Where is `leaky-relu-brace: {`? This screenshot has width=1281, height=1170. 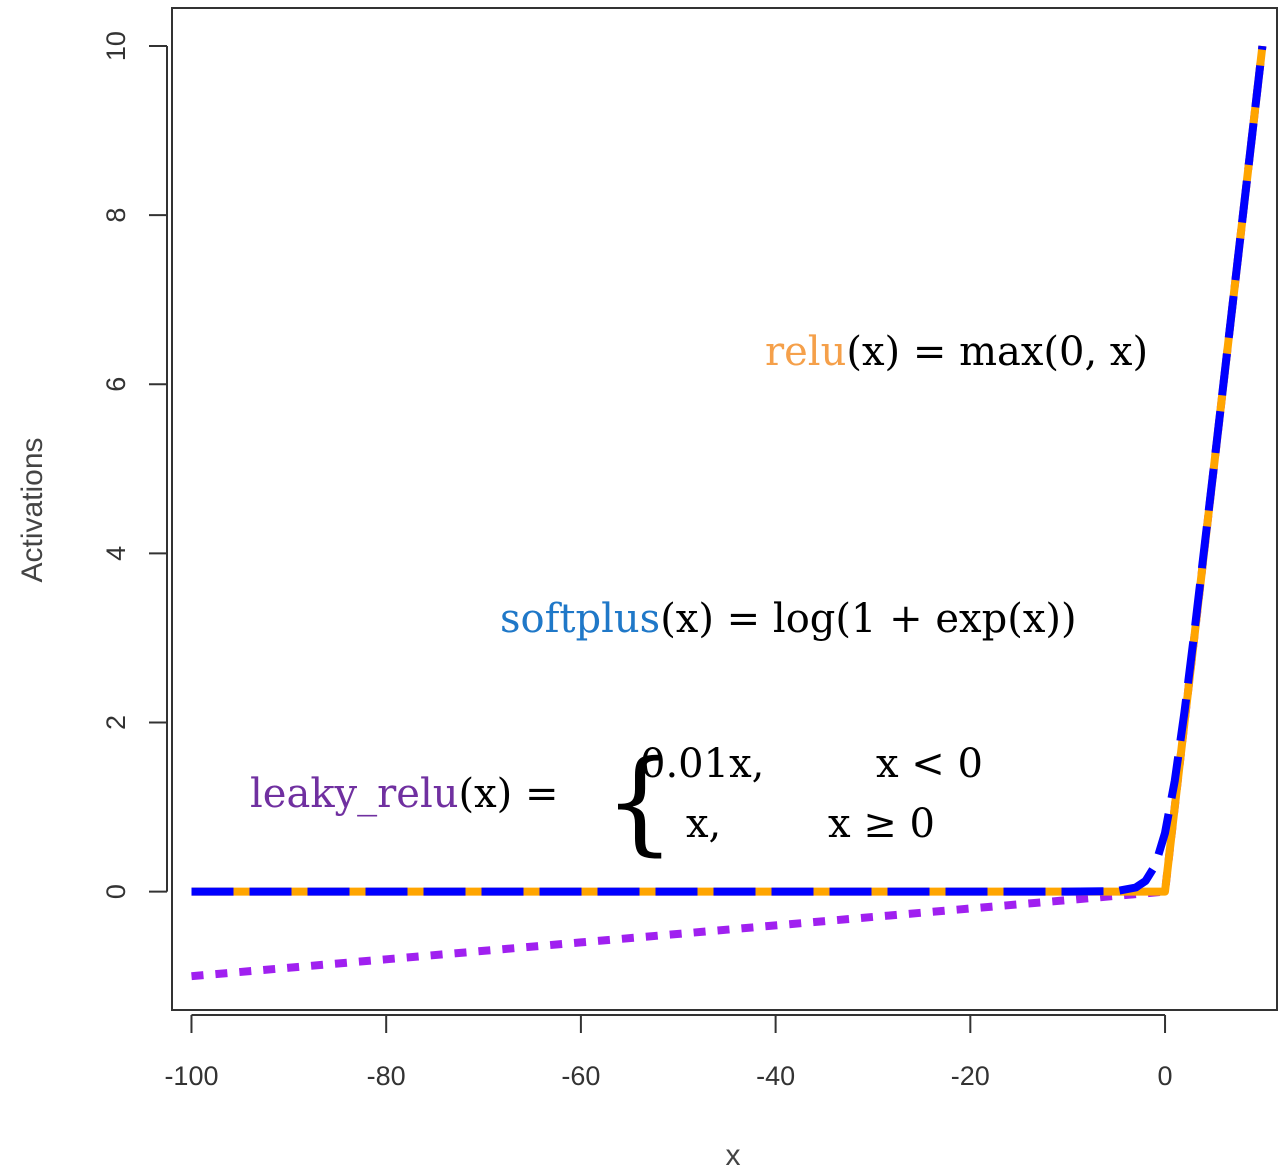 leaky-relu-brace: { is located at coordinates (639, 802).